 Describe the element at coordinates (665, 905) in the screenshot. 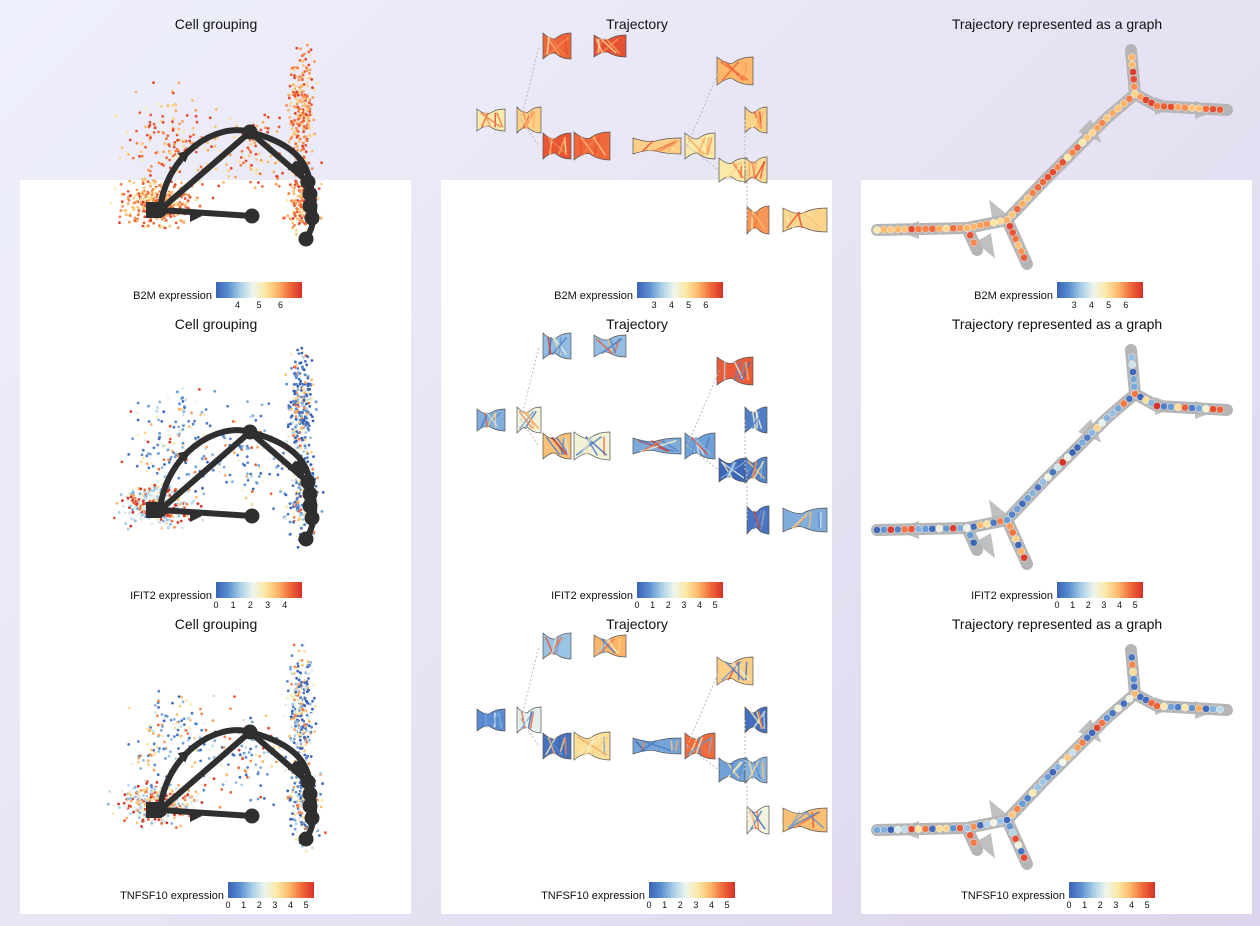

I see `legend-tick: 1` at that location.